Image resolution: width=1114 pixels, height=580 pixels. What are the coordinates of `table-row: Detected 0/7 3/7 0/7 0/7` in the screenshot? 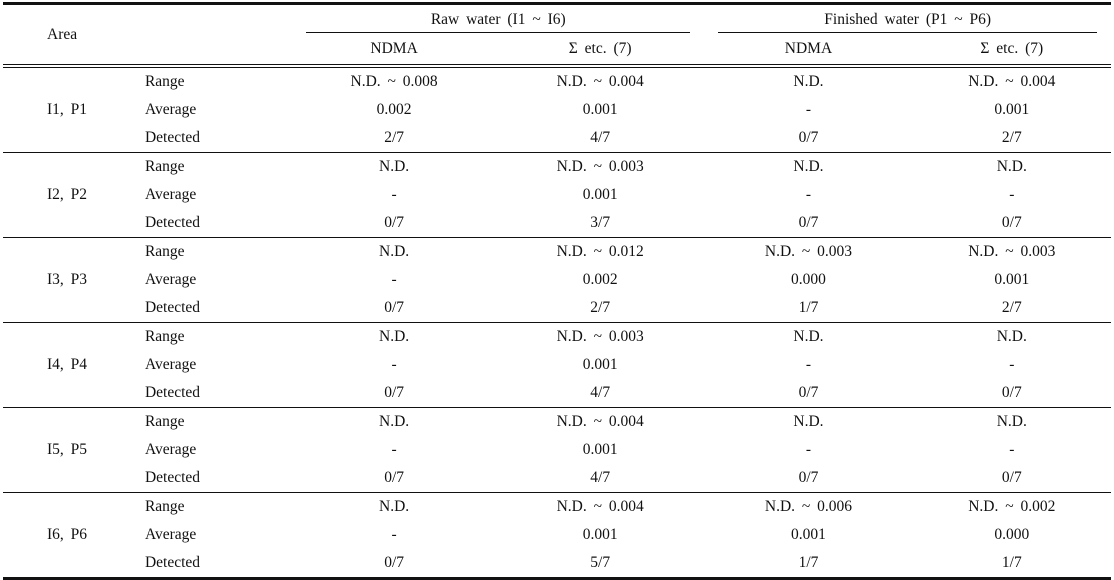 It's located at (557, 223).